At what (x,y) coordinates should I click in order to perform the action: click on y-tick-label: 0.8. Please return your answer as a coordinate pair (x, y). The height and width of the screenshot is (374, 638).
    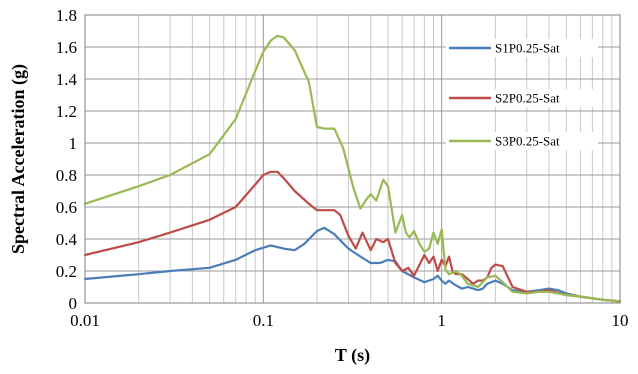
    Looking at the image, I should click on (66, 175).